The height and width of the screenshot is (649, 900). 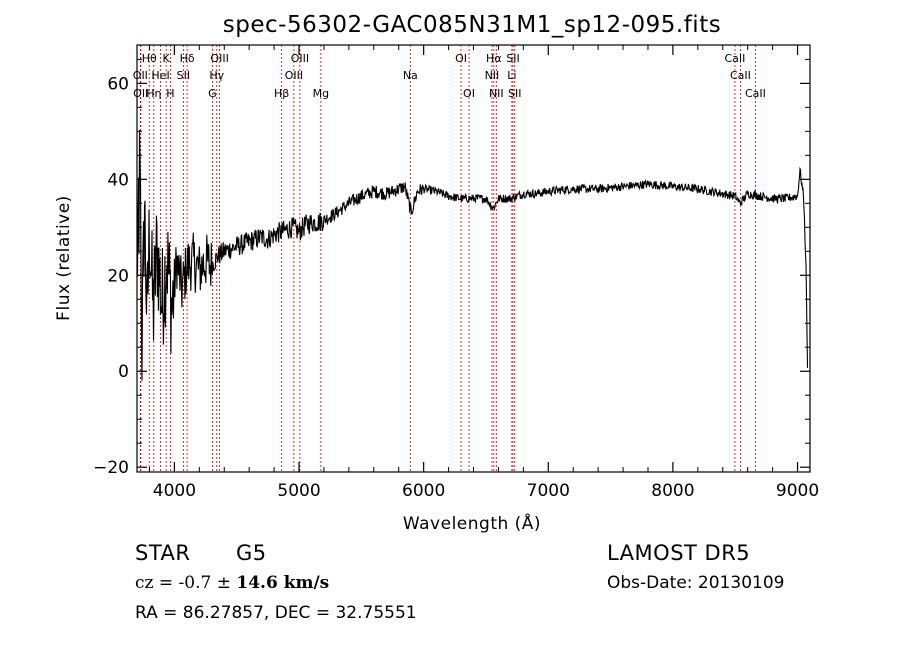 What do you see at coordinates (163, 553) in the screenshot?
I see `object-class: STAR` at bounding box center [163, 553].